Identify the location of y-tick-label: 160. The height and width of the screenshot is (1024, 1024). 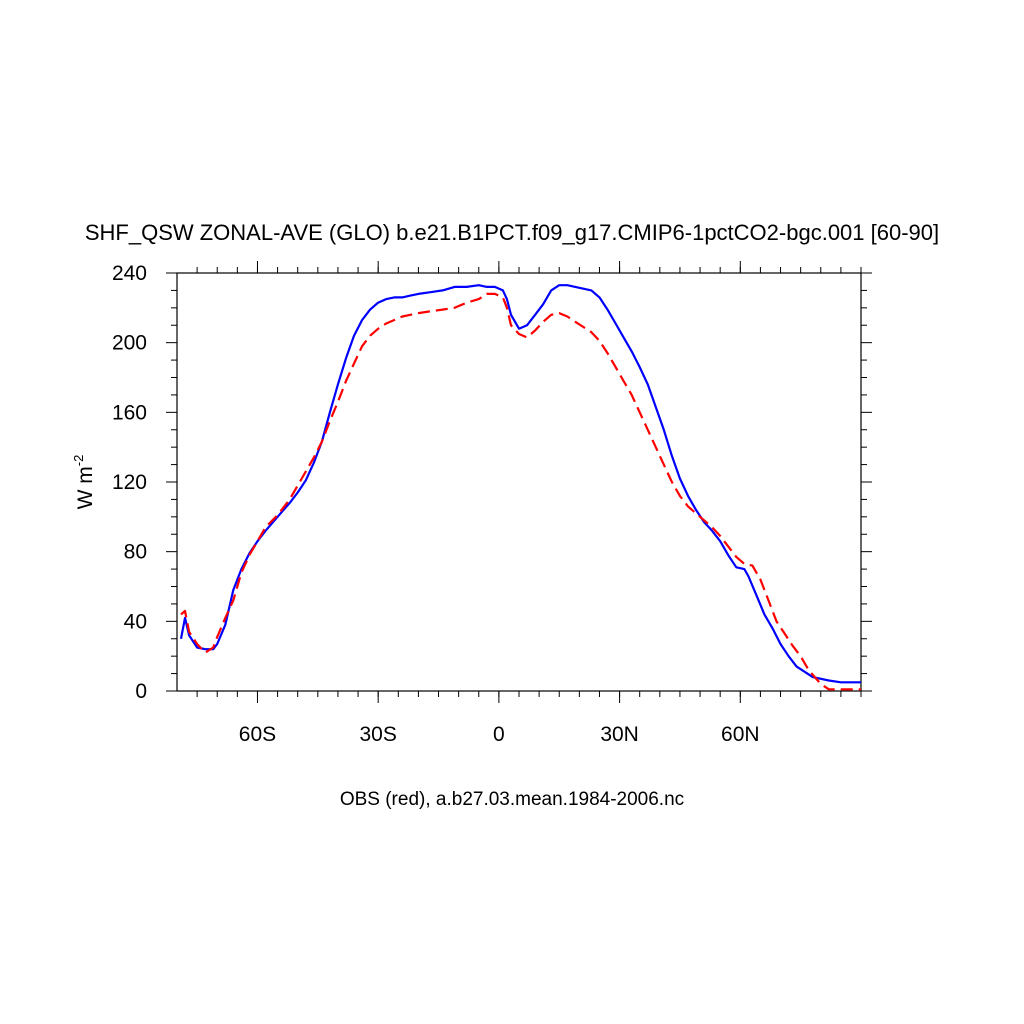
(129, 412).